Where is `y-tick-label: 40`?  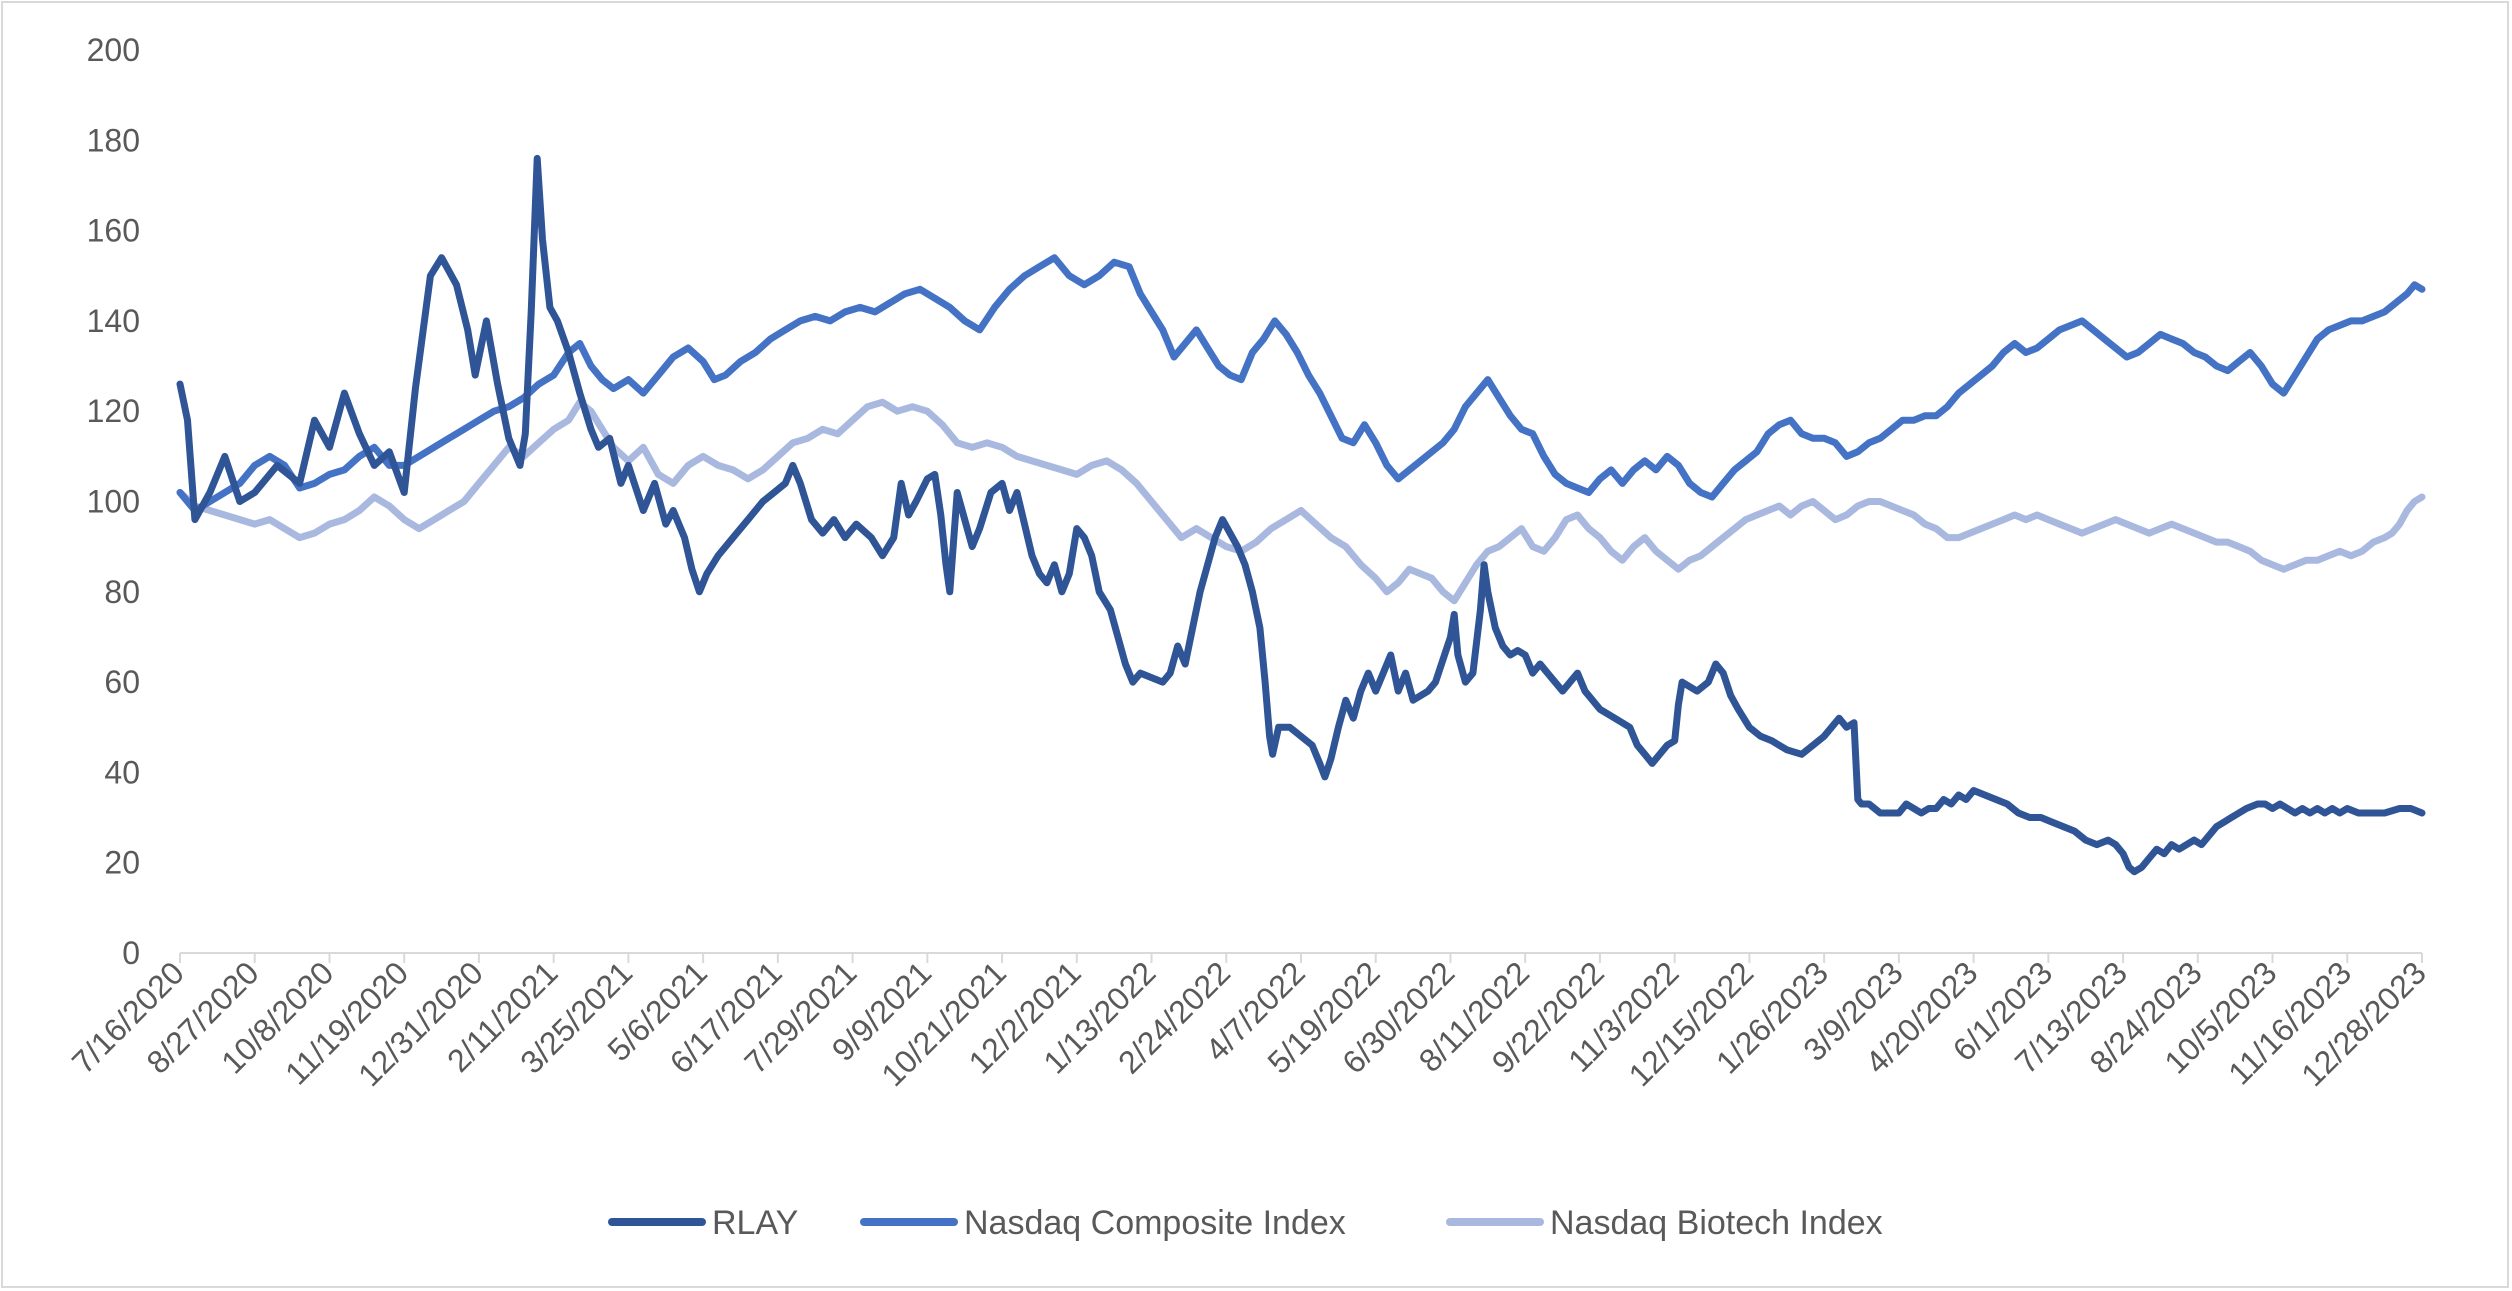
y-tick-label: 40 is located at coordinates (122, 772).